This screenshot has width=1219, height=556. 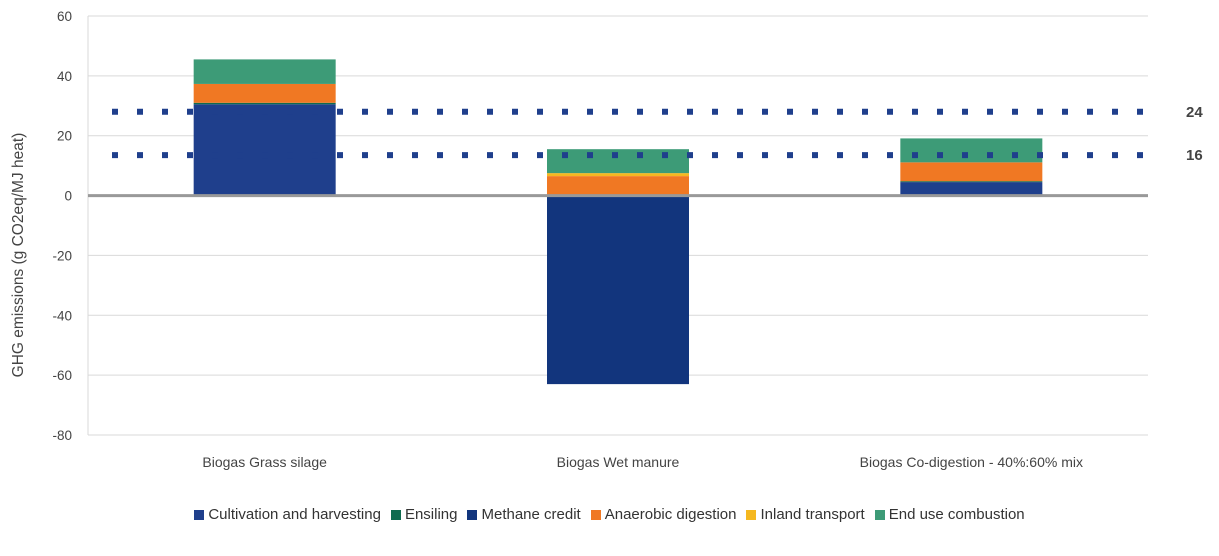 I want to click on legend-label: Inland transport, so click(x=812, y=514).